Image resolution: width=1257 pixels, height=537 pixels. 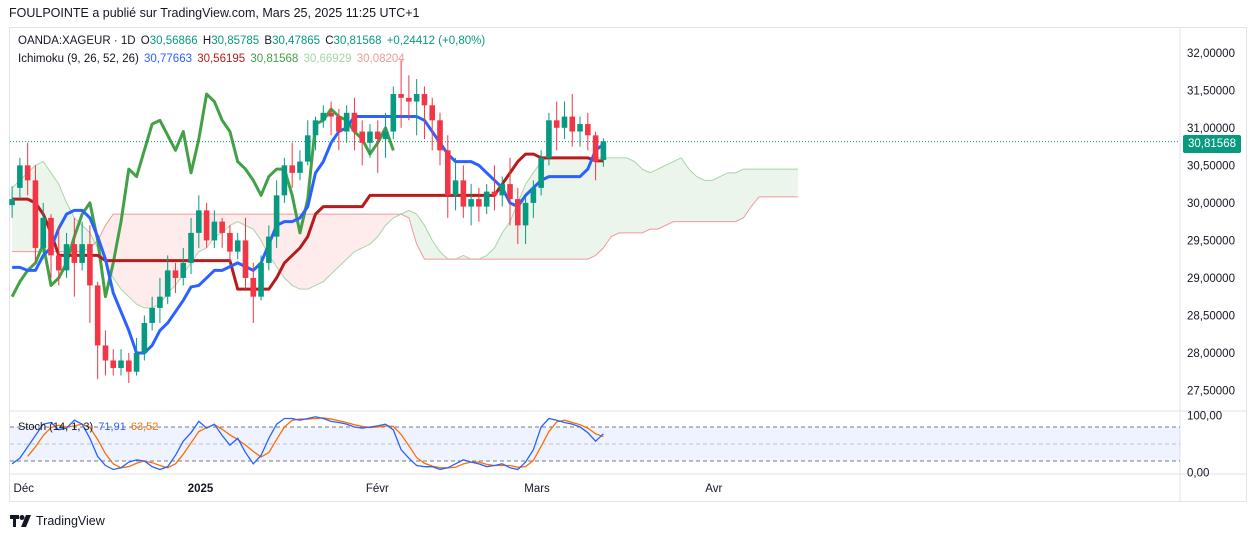 I want to click on stoch-k-value: 71,91, so click(x=112, y=427).